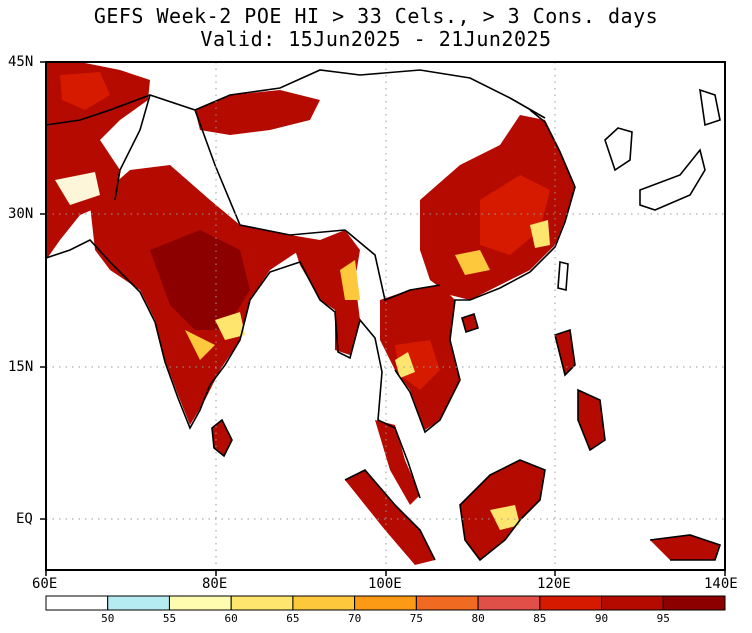  What do you see at coordinates (416, 618) in the screenshot?
I see `colorbar-level-label: 75` at bounding box center [416, 618].